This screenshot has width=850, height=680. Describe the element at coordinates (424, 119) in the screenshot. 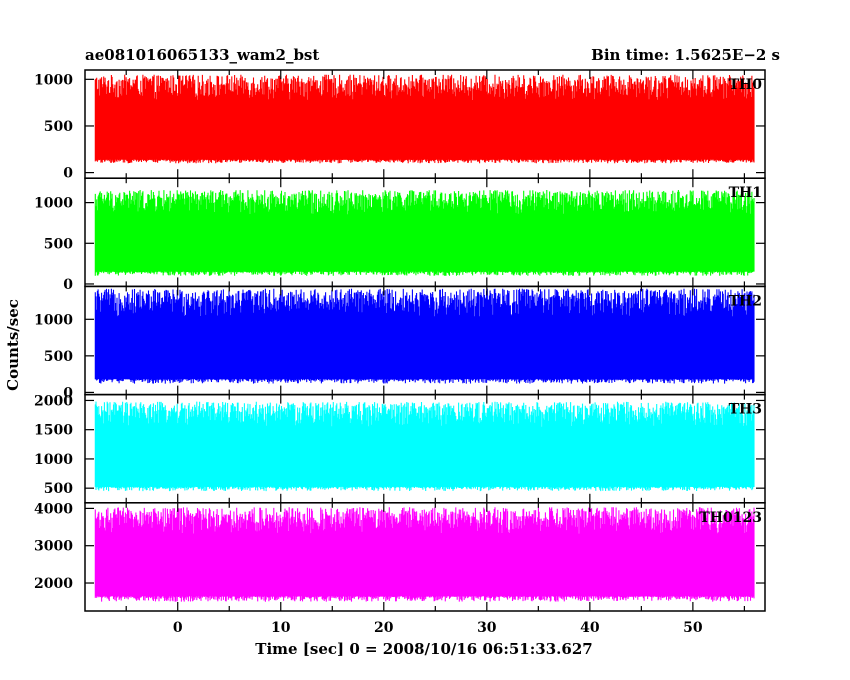

I see `series-th0-trace` at that location.